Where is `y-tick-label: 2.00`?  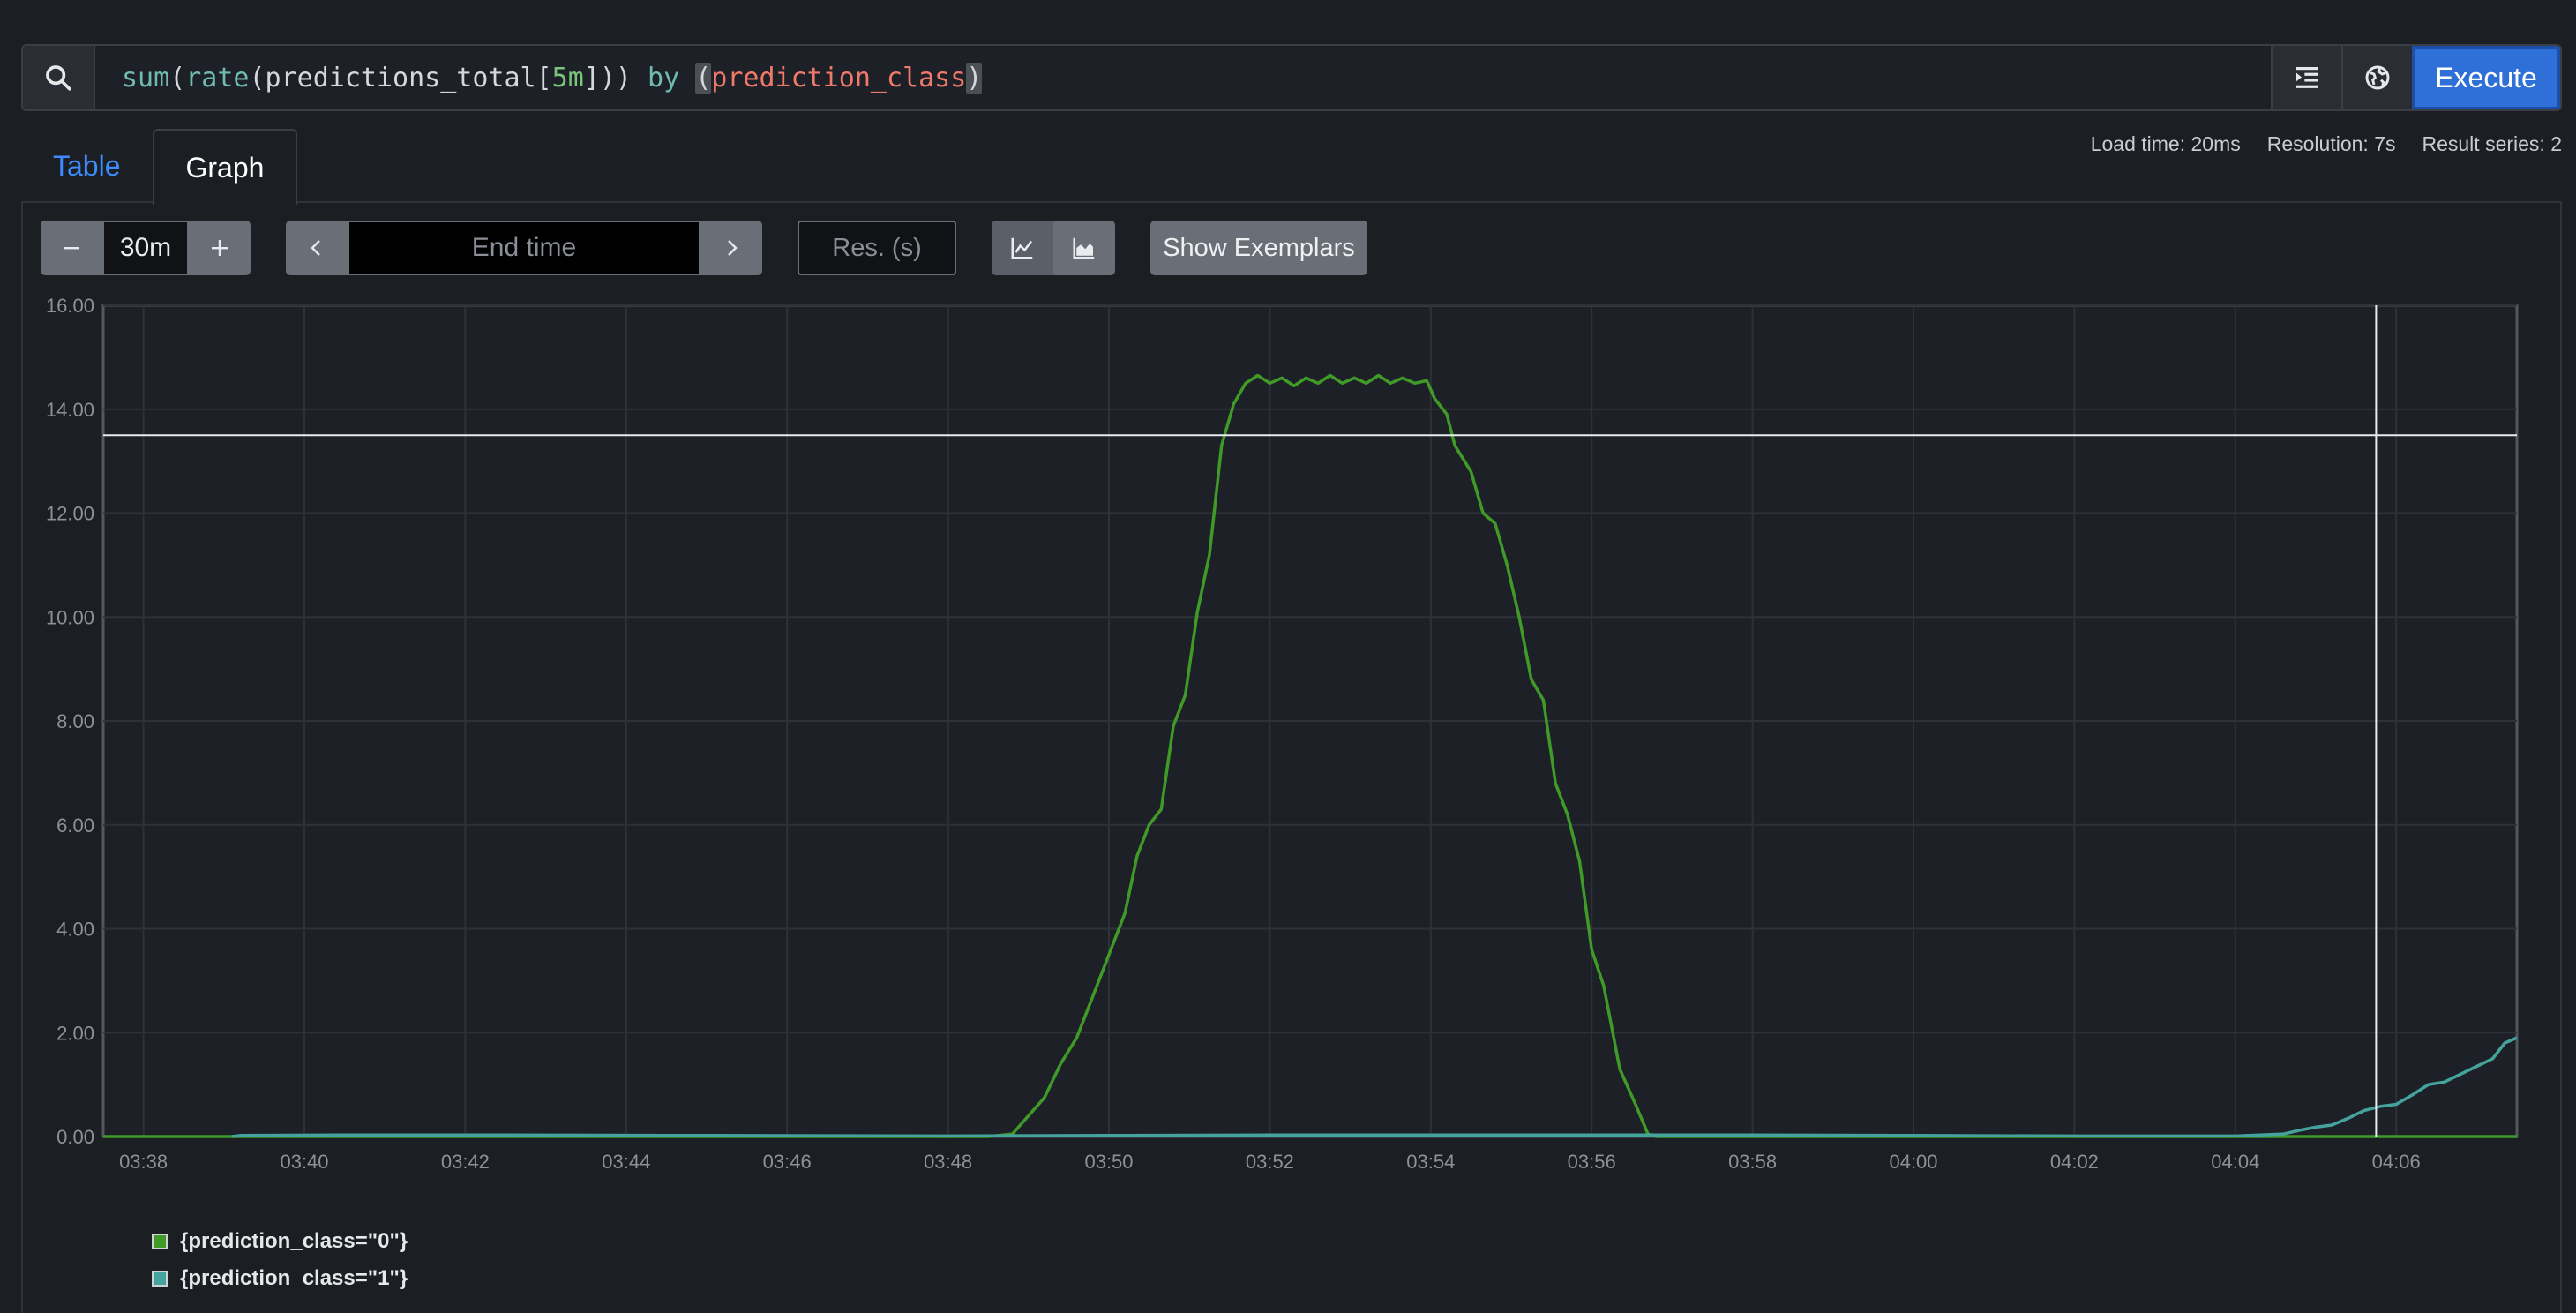
y-tick-label: 2.00 is located at coordinates (75, 1033).